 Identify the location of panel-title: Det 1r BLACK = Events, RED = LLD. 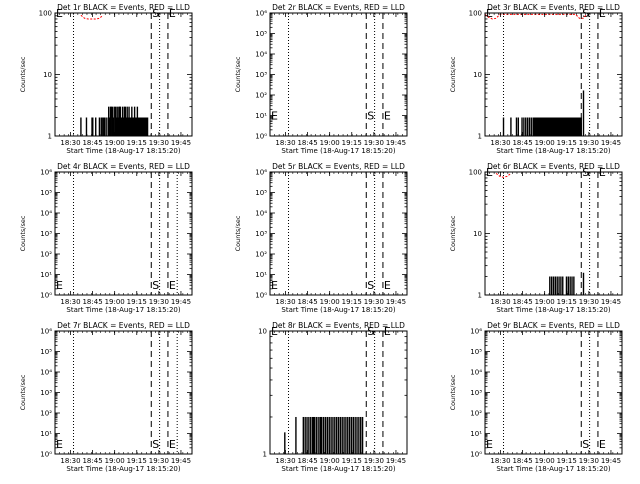
(123, 7).